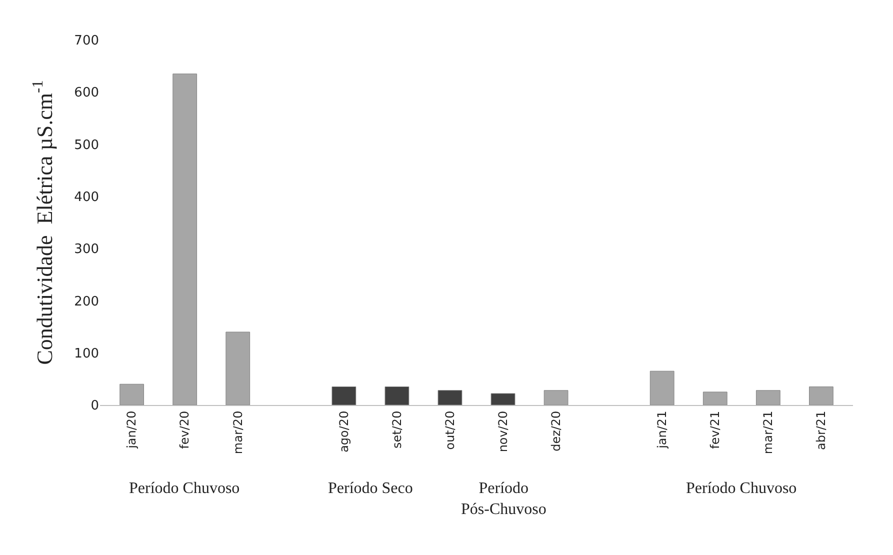 The height and width of the screenshot is (555, 893). What do you see at coordinates (397, 429) in the screenshot?
I see `x-tick-label: set/20` at bounding box center [397, 429].